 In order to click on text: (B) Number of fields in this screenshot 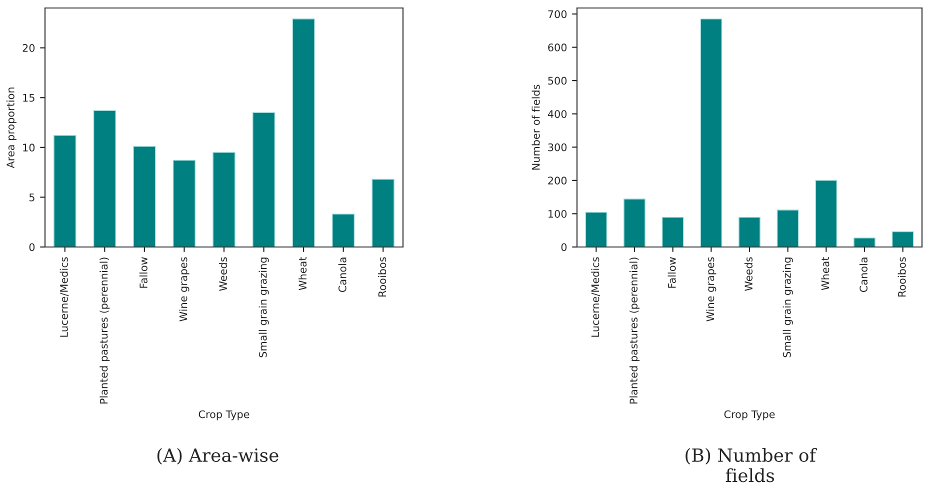, I will do `click(752, 465)`.